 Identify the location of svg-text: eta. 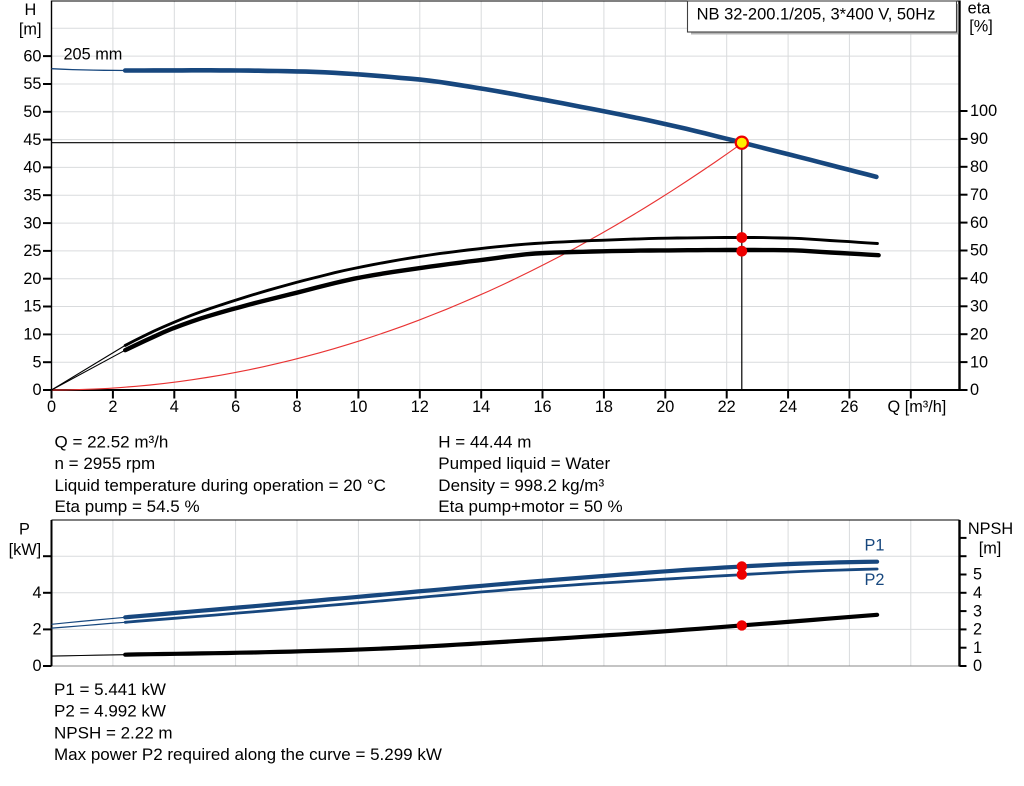
(980, 9).